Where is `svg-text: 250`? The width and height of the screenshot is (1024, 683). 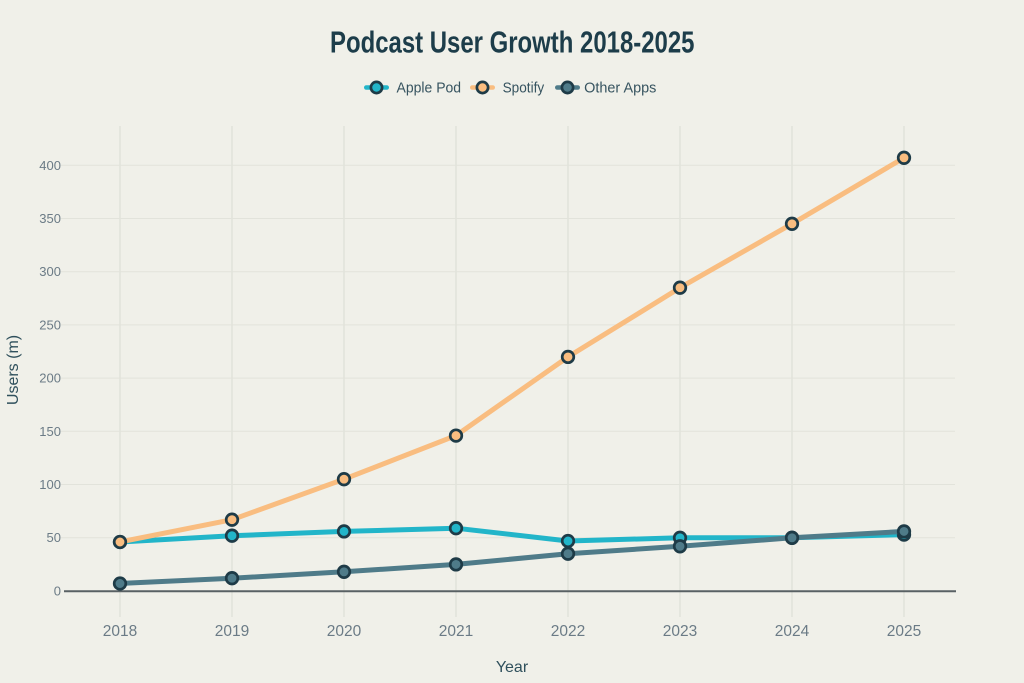 svg-text: 250 is located at coordinates (50, 324).